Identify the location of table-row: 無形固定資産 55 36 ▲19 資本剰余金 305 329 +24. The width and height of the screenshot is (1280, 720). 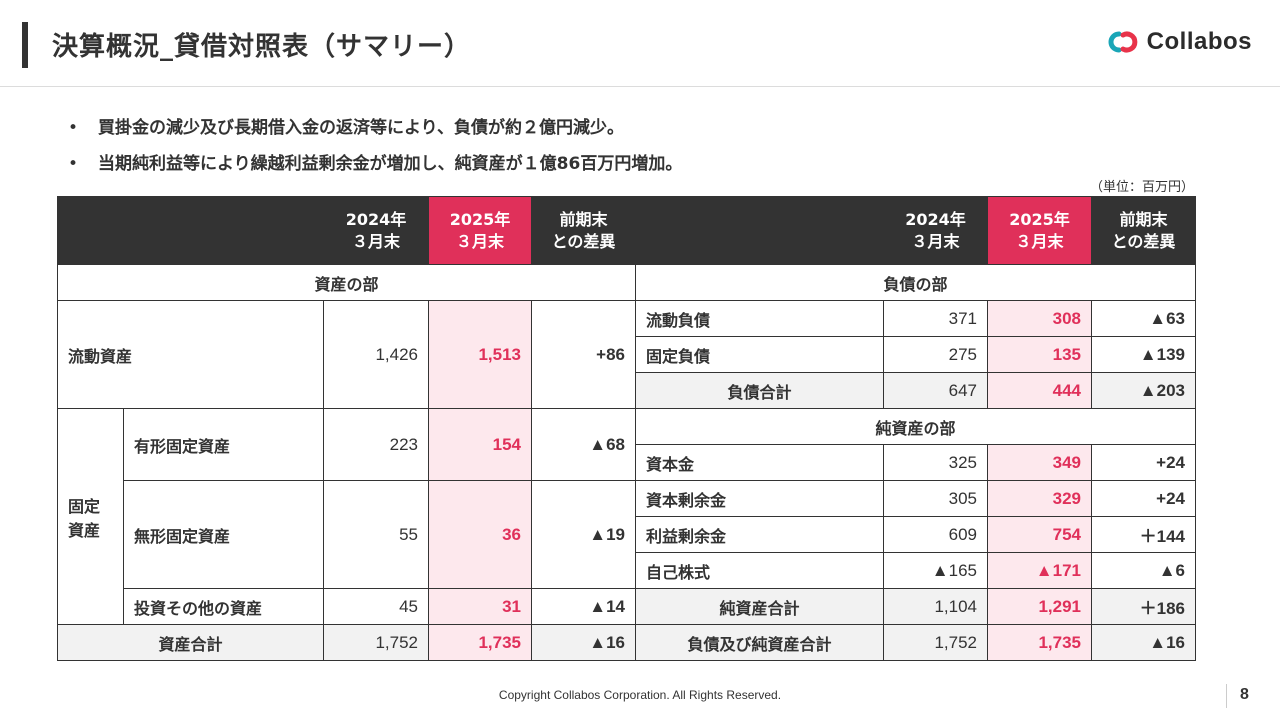
(627, 534).